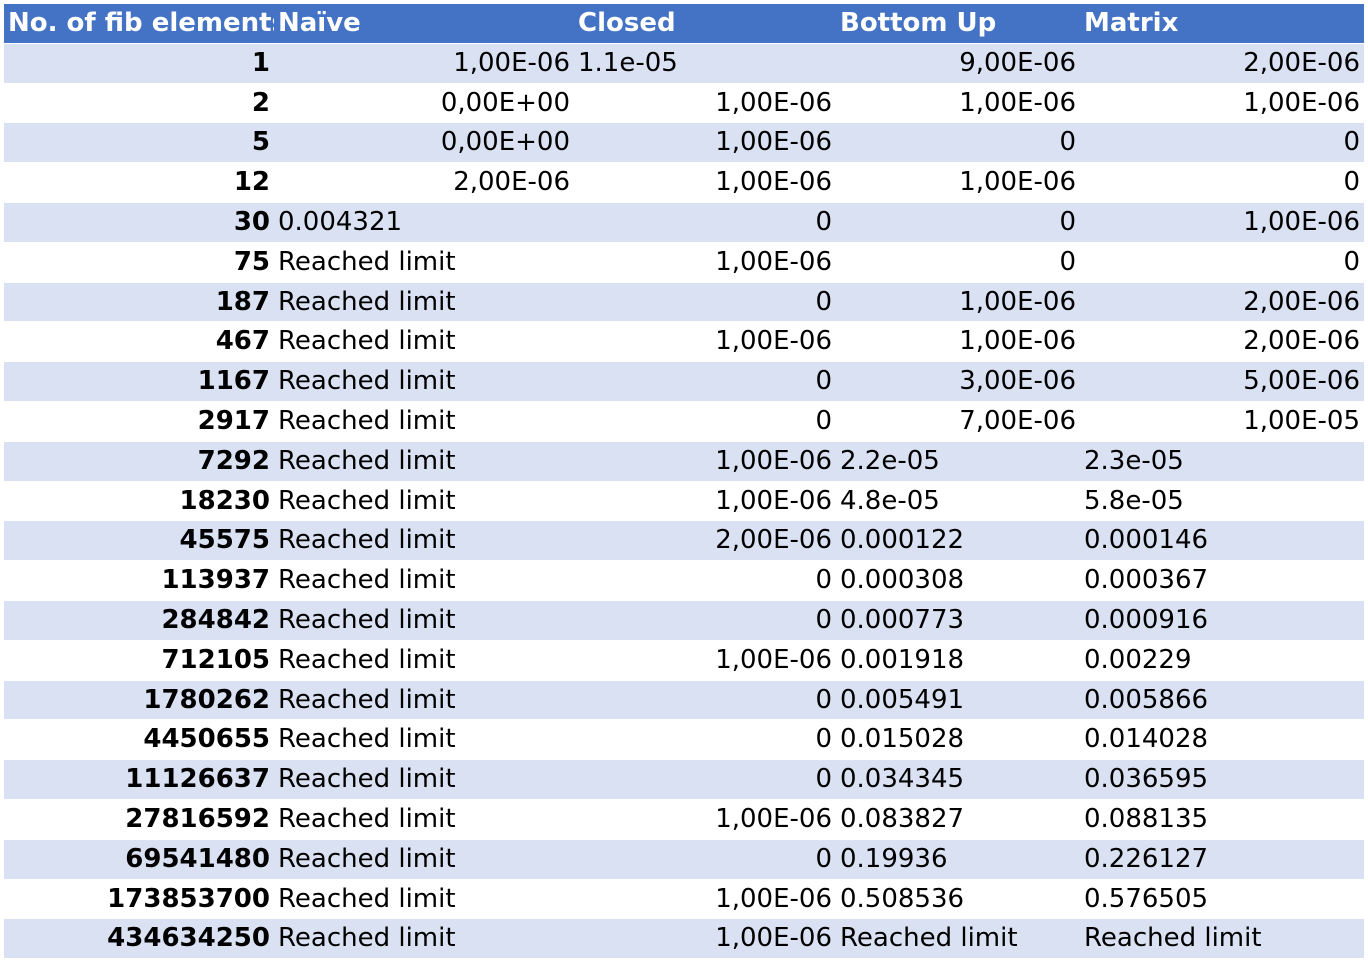  What do you see at coordinates (197, 818) in the screenshot?
I see `fib-elements-cell: 27816592` at bounding box center [197, 818].